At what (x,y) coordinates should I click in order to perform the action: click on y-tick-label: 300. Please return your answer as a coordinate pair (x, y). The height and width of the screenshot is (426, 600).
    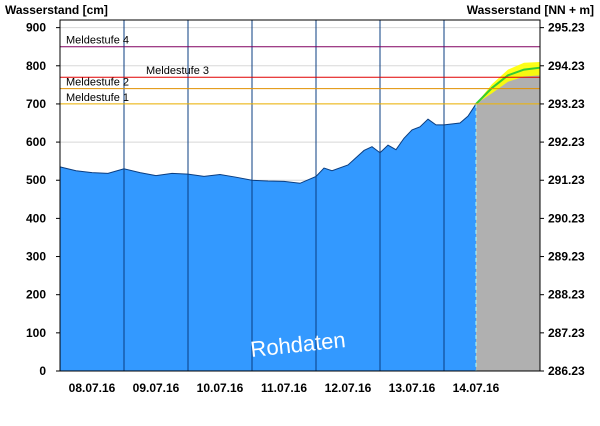
    Looking at the image, I should click on (36, 257).